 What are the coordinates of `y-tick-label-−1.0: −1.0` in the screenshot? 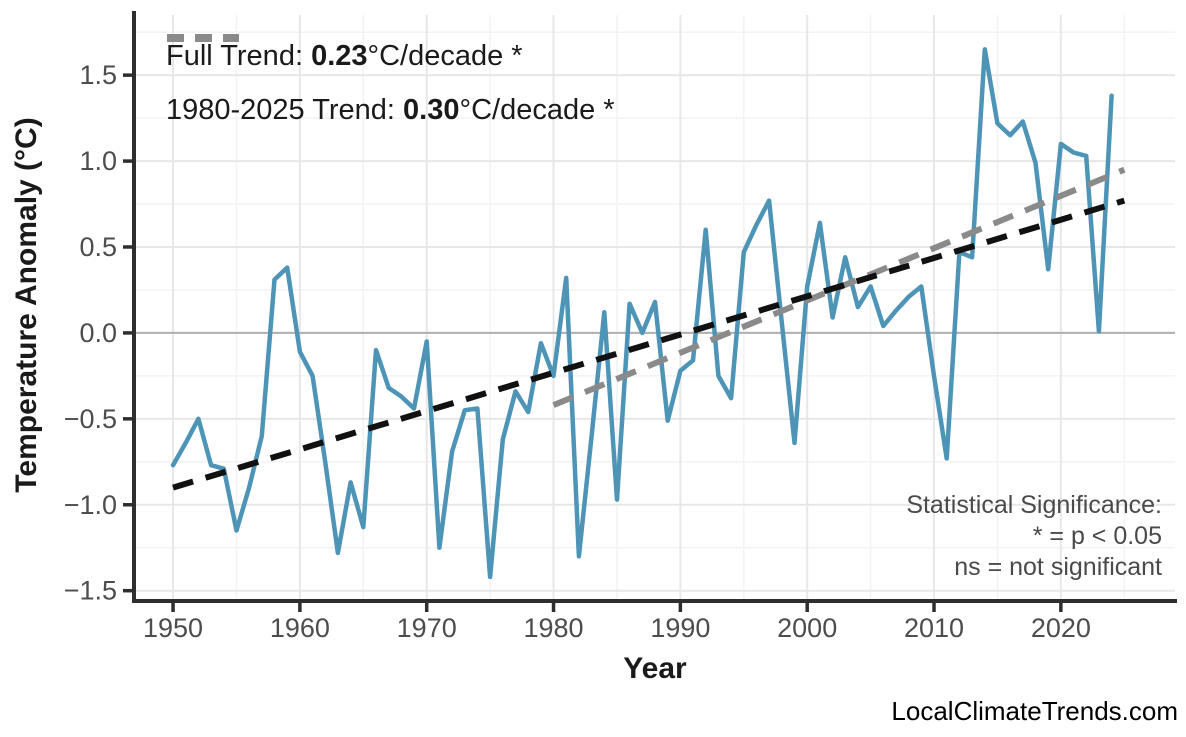 It's located at (90, 505).